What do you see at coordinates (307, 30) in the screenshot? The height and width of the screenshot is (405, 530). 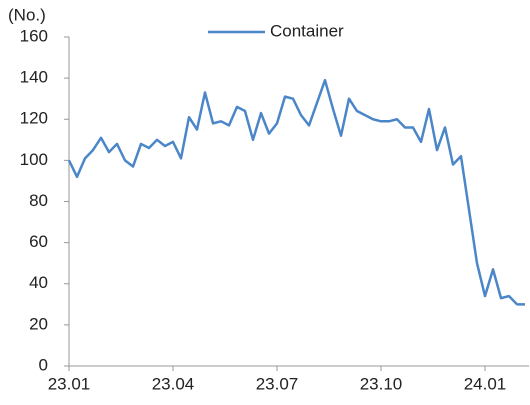 I see `legend-label: Container` at bounding box center [307, 30].